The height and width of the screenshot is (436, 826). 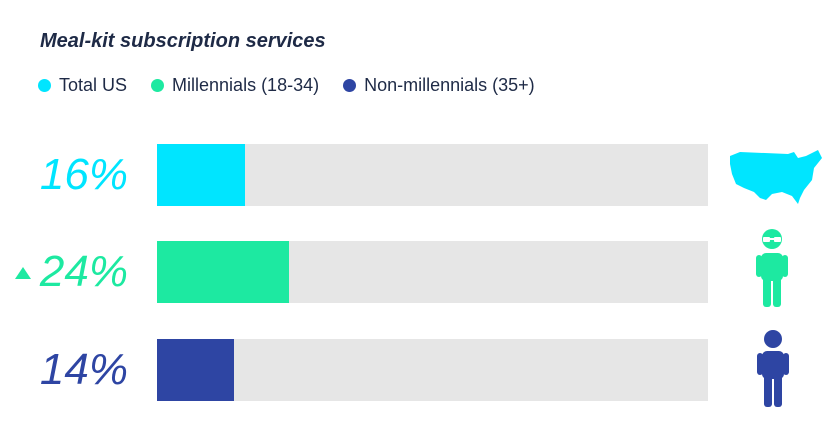 What do you see at coordinates (350, 85) in the screenshot?
I see `legend-swatch-non-millennials` at bounding box center [350, 85].